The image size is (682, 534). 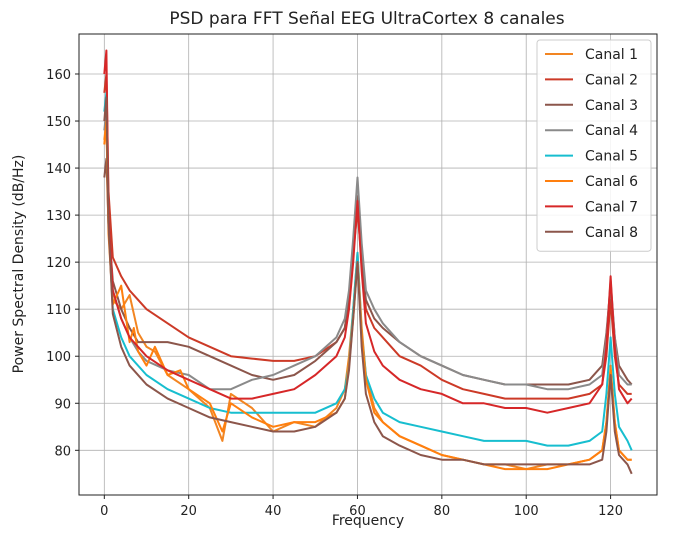 What do you see at coordinates (611, 233) in the screenshot?
I see `legend-label: Canal 8` at bounding box center [611, 233].